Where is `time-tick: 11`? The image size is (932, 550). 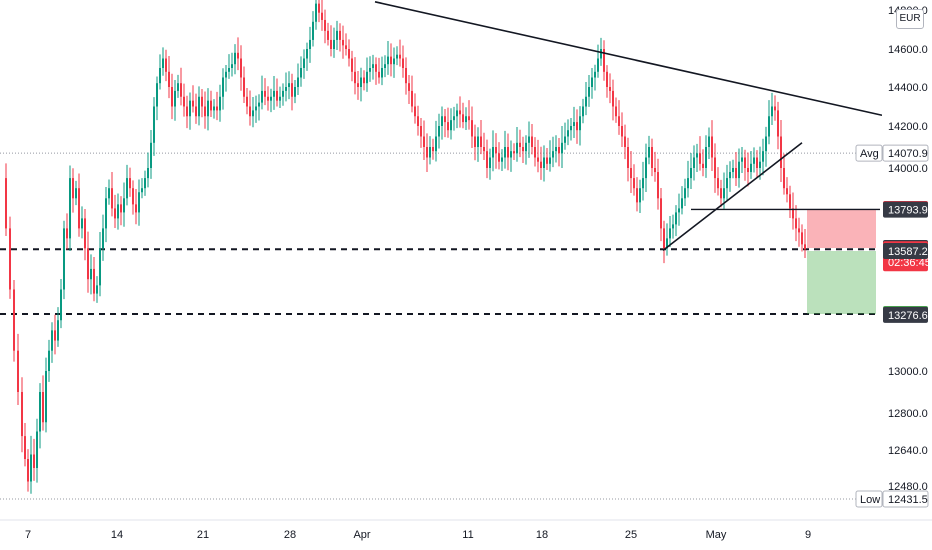
time-tick: 11 is located at coordinates (467, 535).